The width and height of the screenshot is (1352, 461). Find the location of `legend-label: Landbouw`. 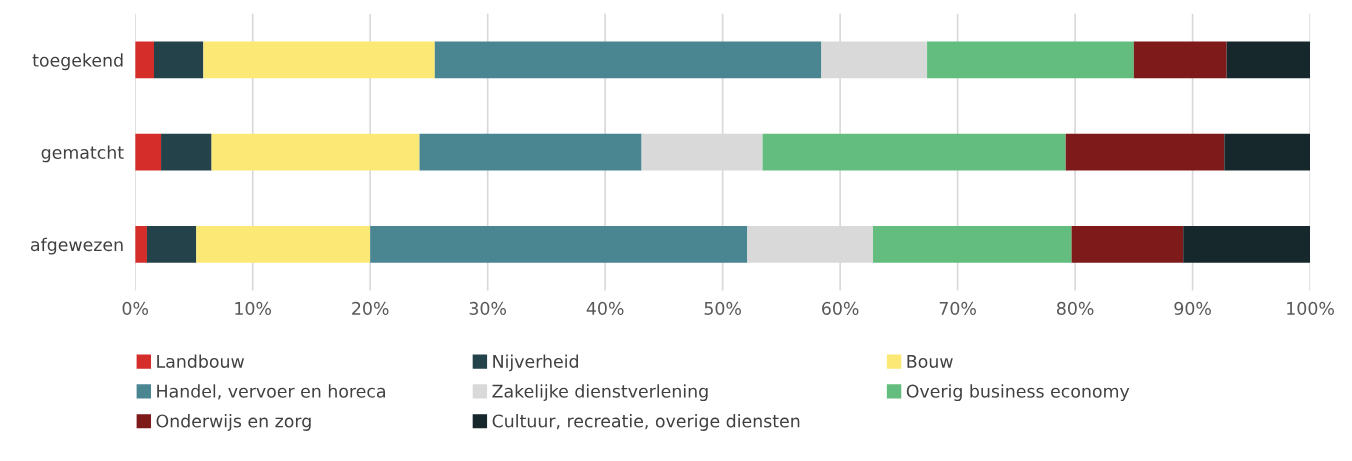

legend-label: Landbouw is located at coordinates (200, 361).